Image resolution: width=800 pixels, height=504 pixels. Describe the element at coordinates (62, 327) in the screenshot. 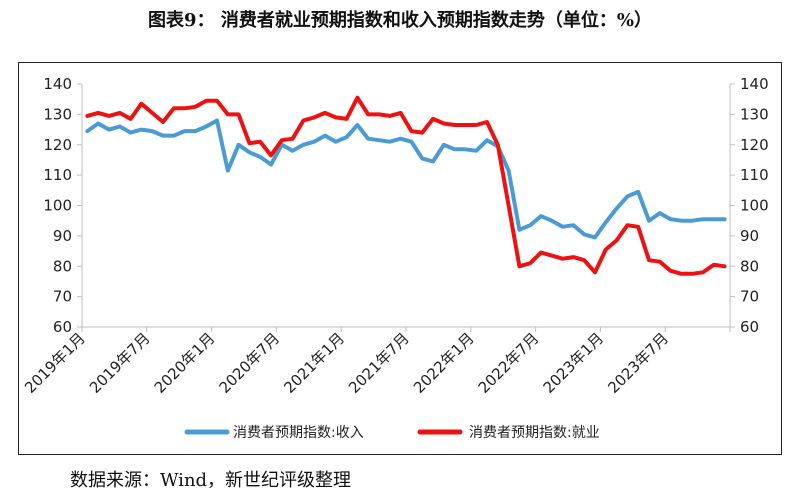

I see `left-y-tick-label: 60` at that location.